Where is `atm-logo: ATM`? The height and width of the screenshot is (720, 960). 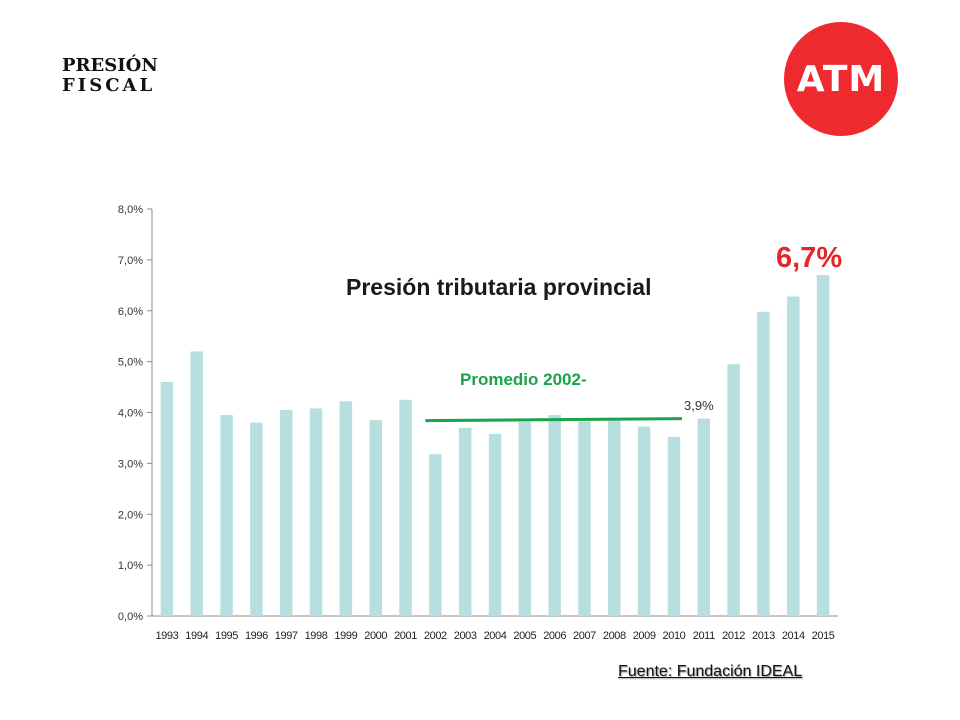
atm-logo: ATM is located at coordinates (841, 79).